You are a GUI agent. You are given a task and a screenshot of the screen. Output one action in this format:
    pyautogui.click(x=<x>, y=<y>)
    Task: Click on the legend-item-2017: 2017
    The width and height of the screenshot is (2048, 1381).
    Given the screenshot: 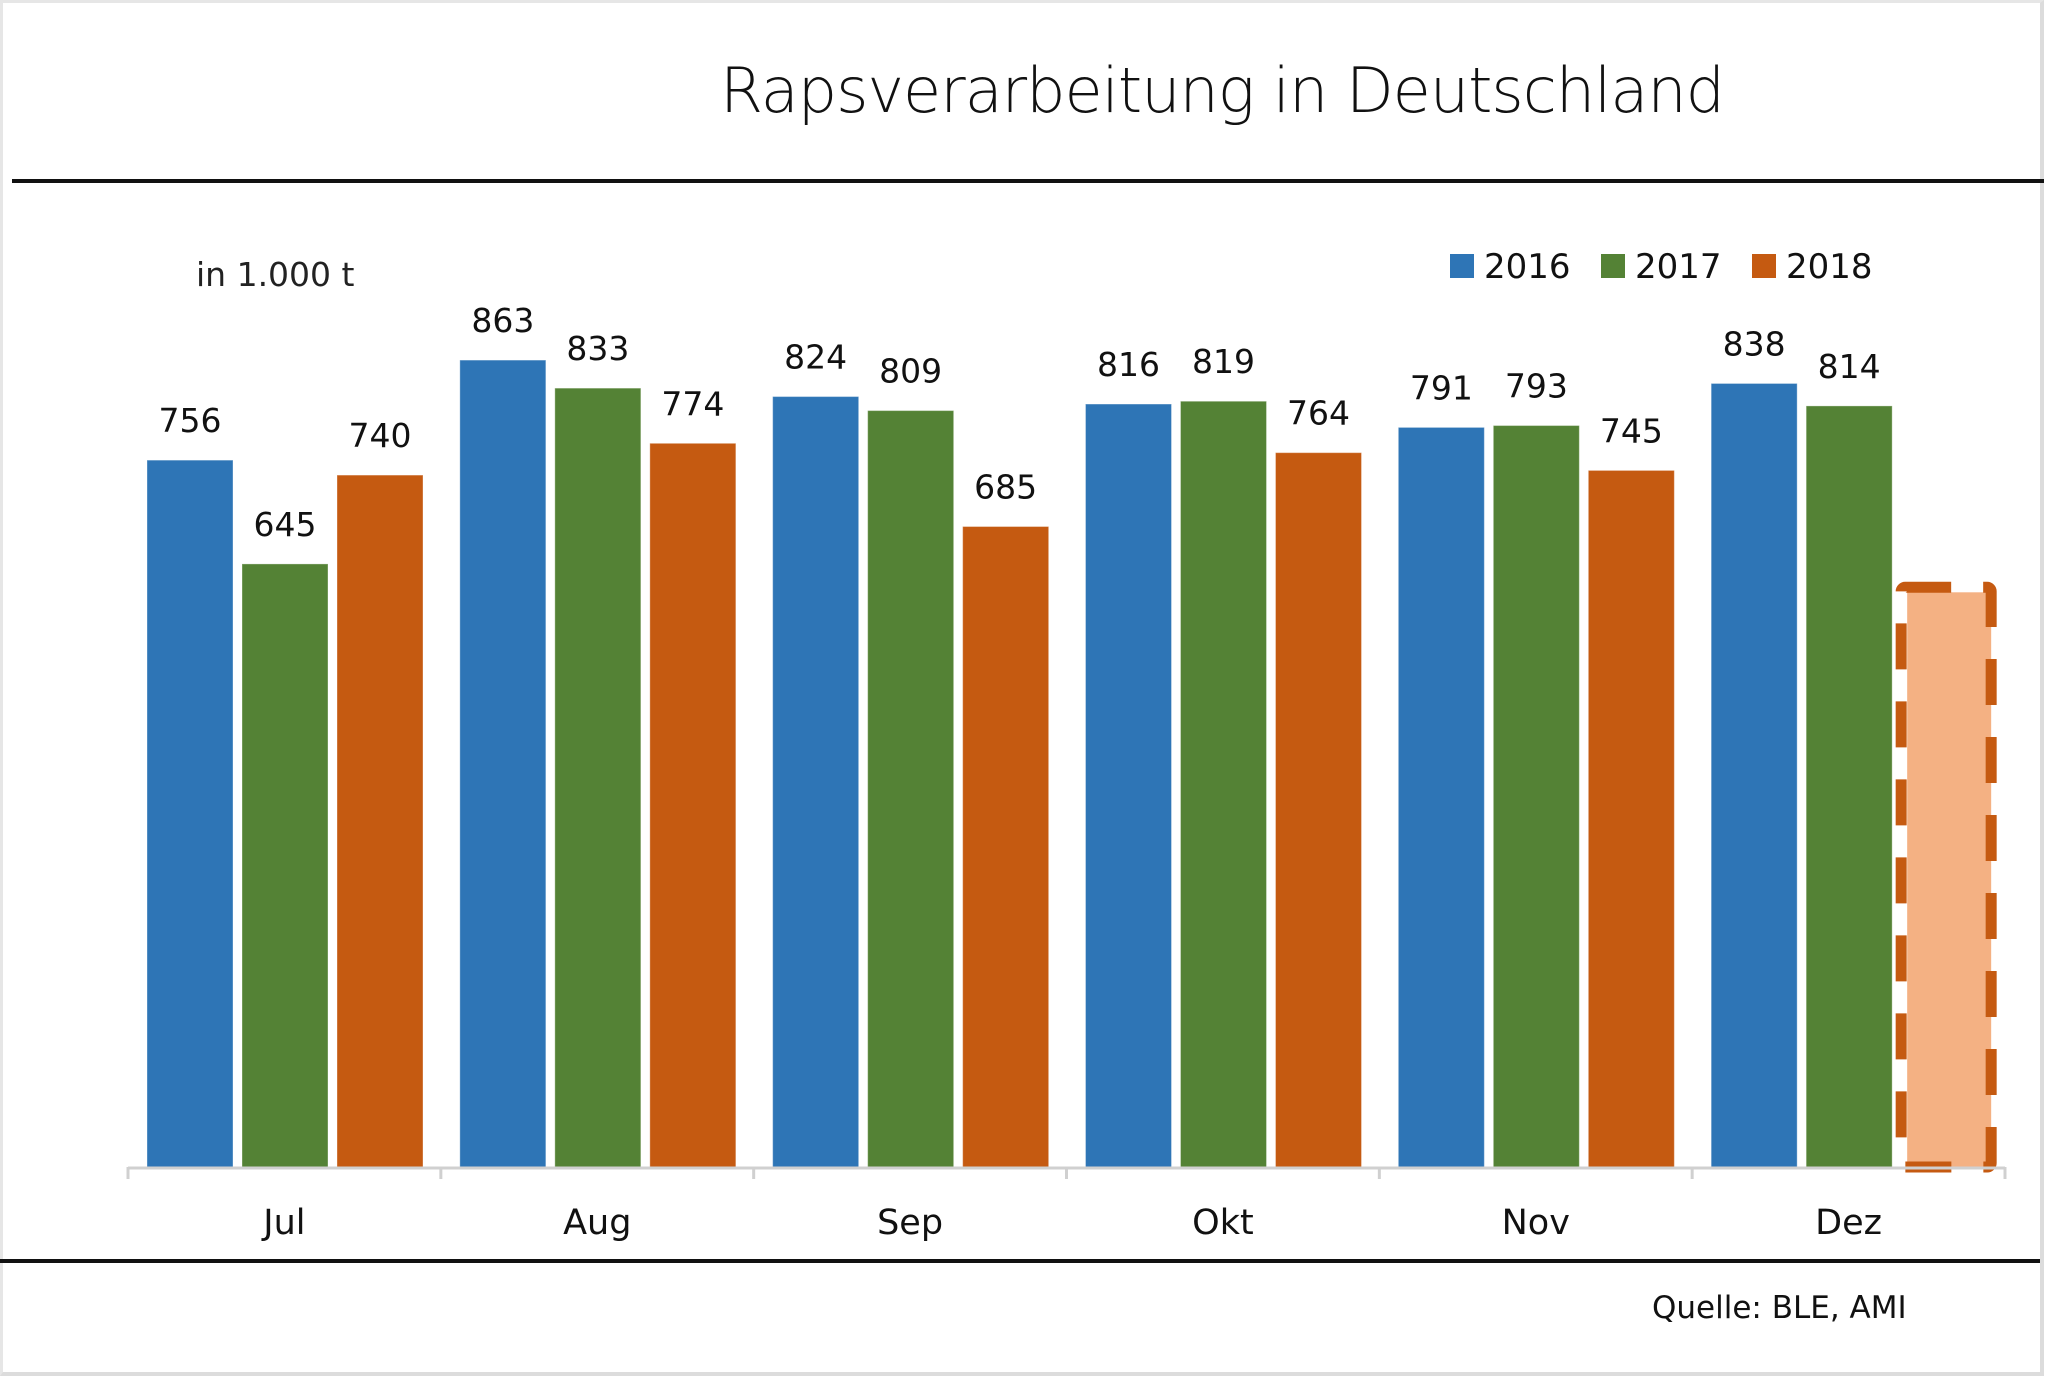 What is the action you would take?
    pyautogui.click(x=1661, y=267)
    